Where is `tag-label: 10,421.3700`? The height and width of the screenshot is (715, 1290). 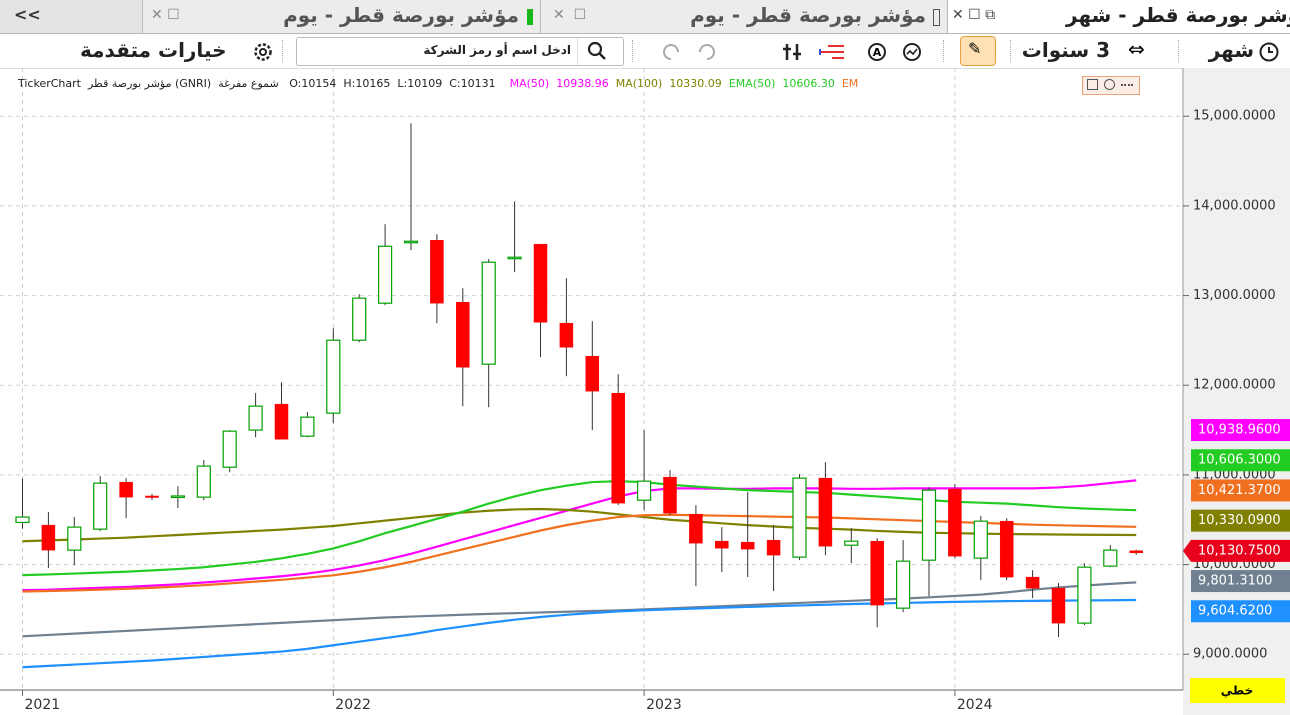
tag-label: 10,421.3700 is located at coordinates (1239, 490).